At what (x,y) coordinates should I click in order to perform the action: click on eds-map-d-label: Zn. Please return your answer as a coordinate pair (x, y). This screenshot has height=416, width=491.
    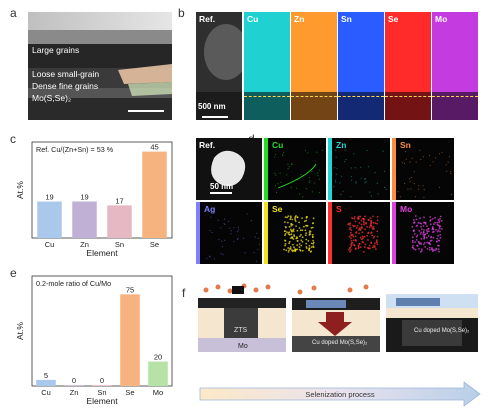
    Looking at the image, I should click on (341, 145).